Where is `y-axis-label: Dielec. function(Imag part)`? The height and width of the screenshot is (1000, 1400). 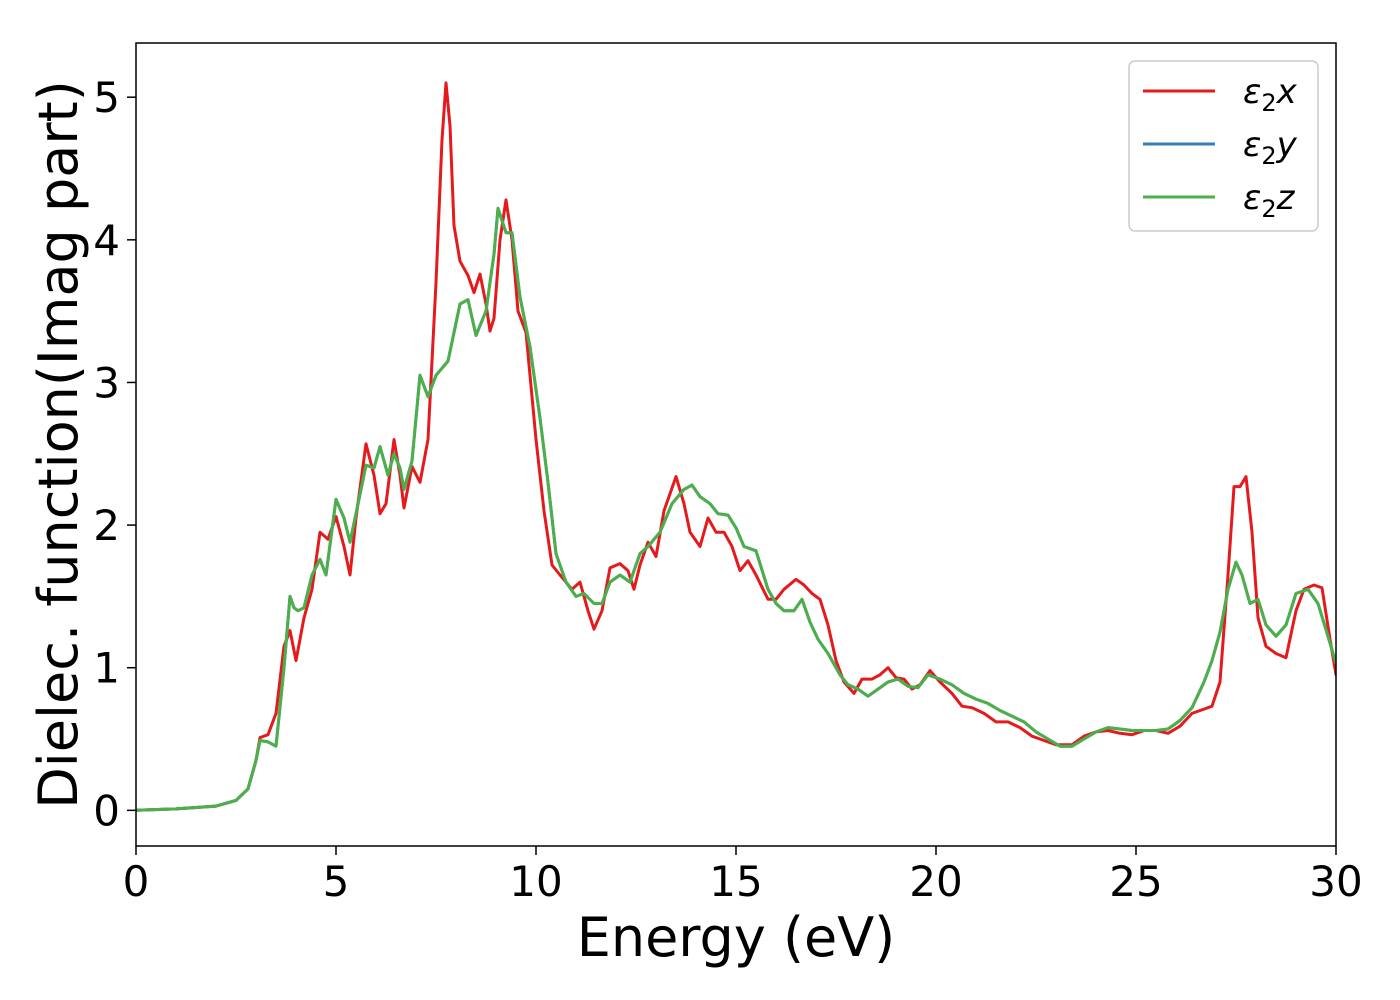 y-axis-label: Dielec. function(Imag part) is located at coordinates (58, 444).